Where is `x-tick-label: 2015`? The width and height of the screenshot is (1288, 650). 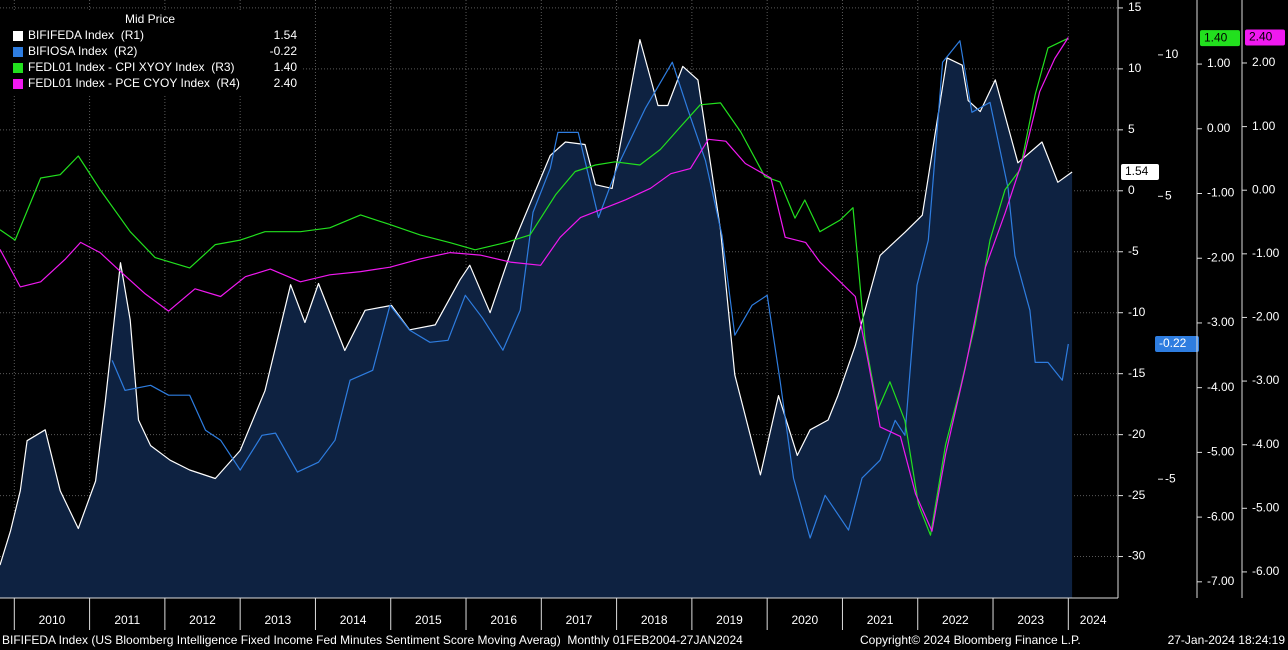 x-tick-label: 2015 is located at coordinates (428, 620).